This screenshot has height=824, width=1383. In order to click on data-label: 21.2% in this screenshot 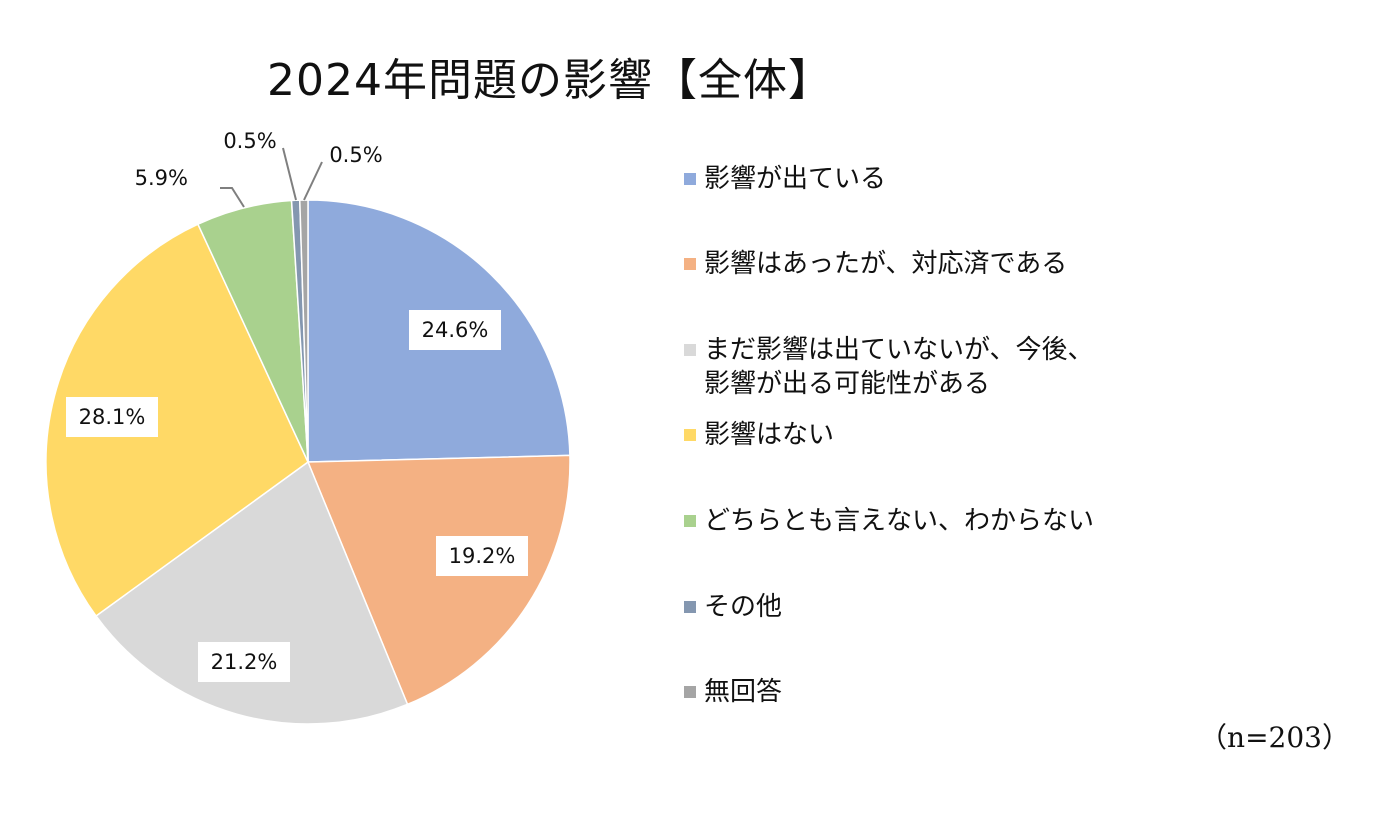, I will do `click(244, 662)`.